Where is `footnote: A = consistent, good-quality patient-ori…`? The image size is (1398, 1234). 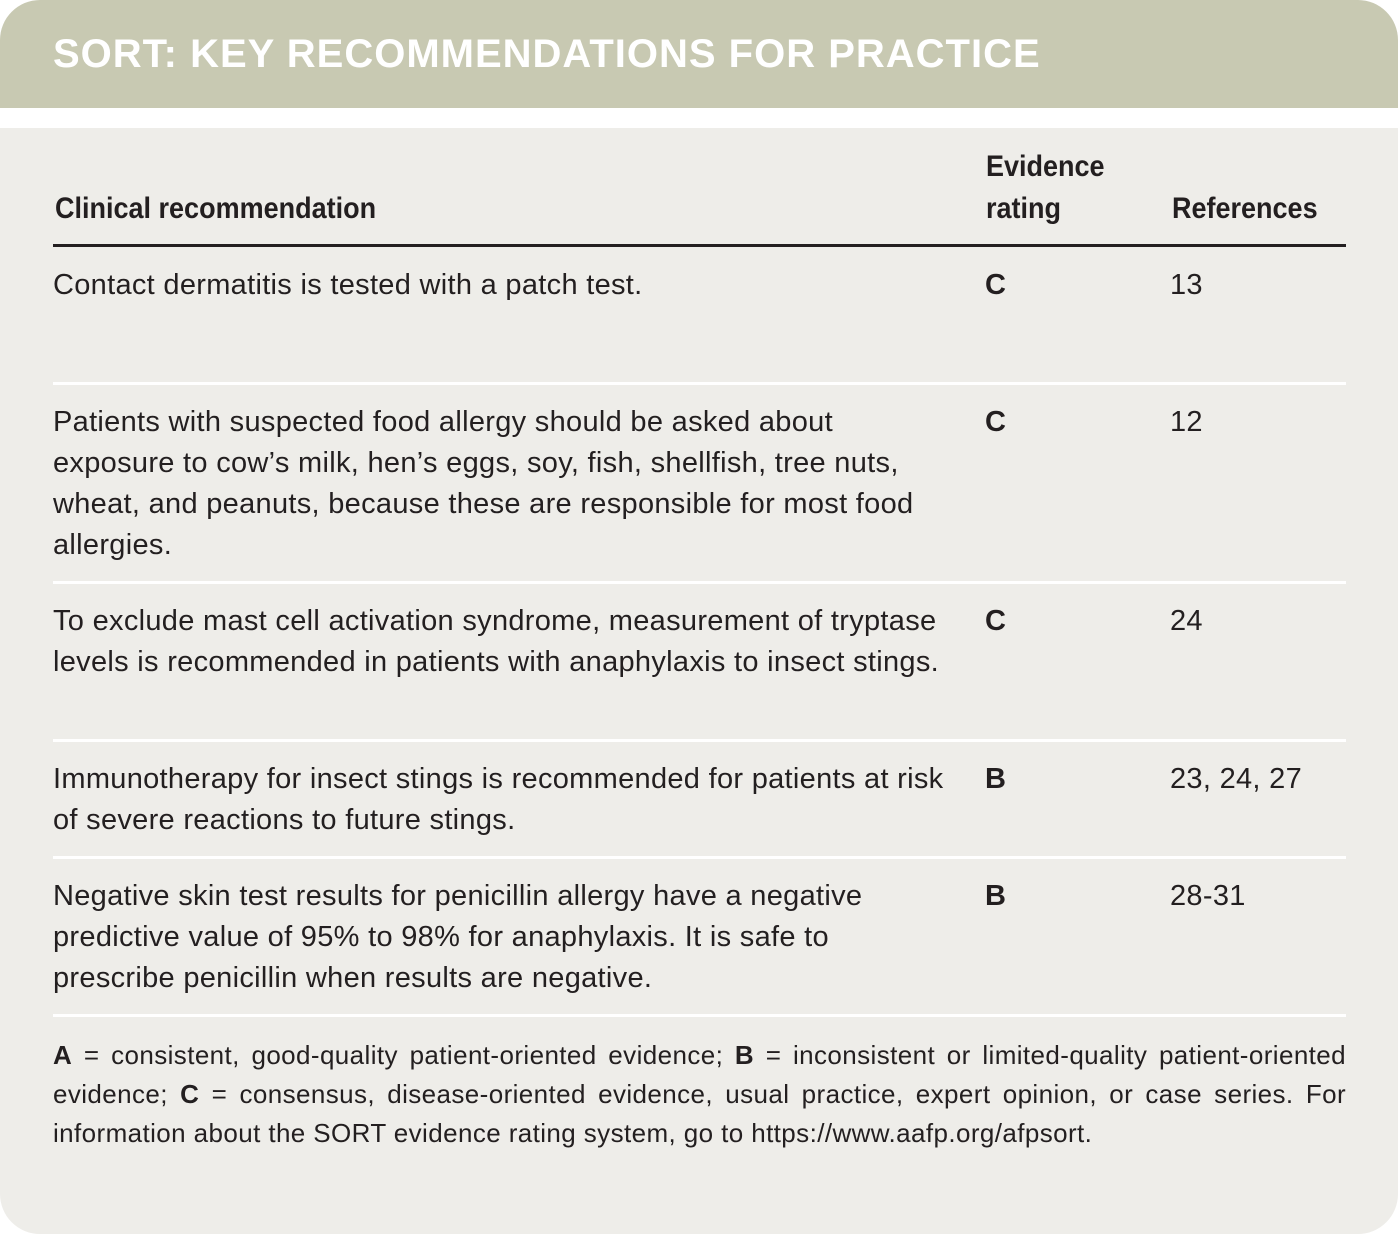 footnote: A = consistent, good-quality patient-ori… is located at coordinates (699, 1094).